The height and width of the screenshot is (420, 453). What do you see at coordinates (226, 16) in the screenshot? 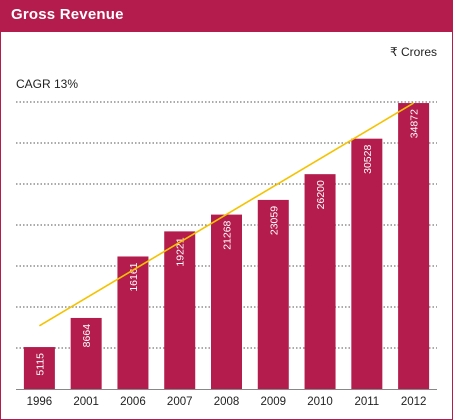
I see `title-bar: Gross Revenue` at bounding box center [226, 16].